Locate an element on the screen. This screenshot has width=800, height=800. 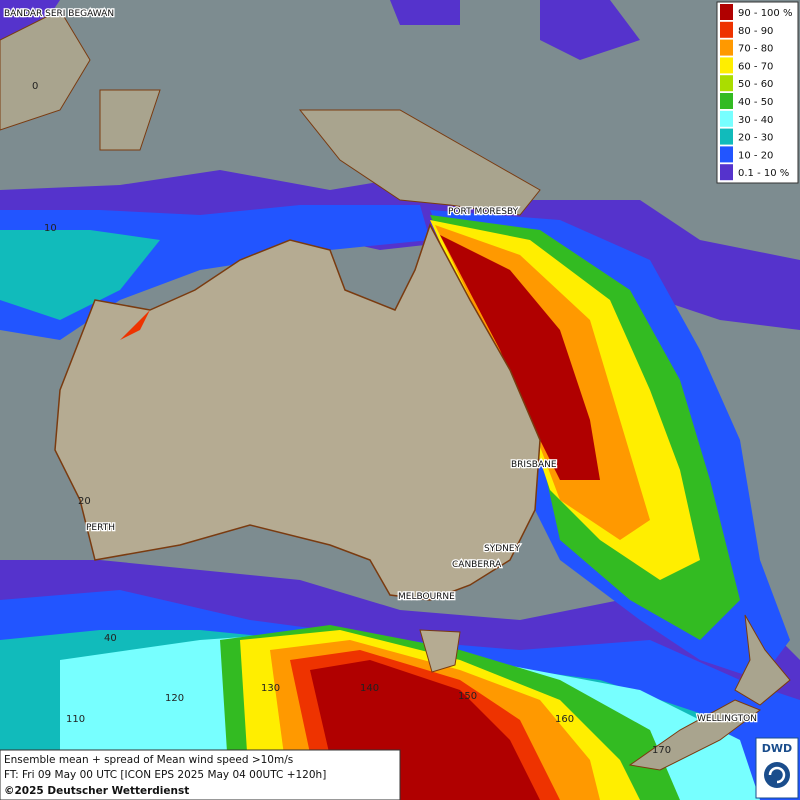
city-label: WELLINGTON is located at coordinates (727, 719).